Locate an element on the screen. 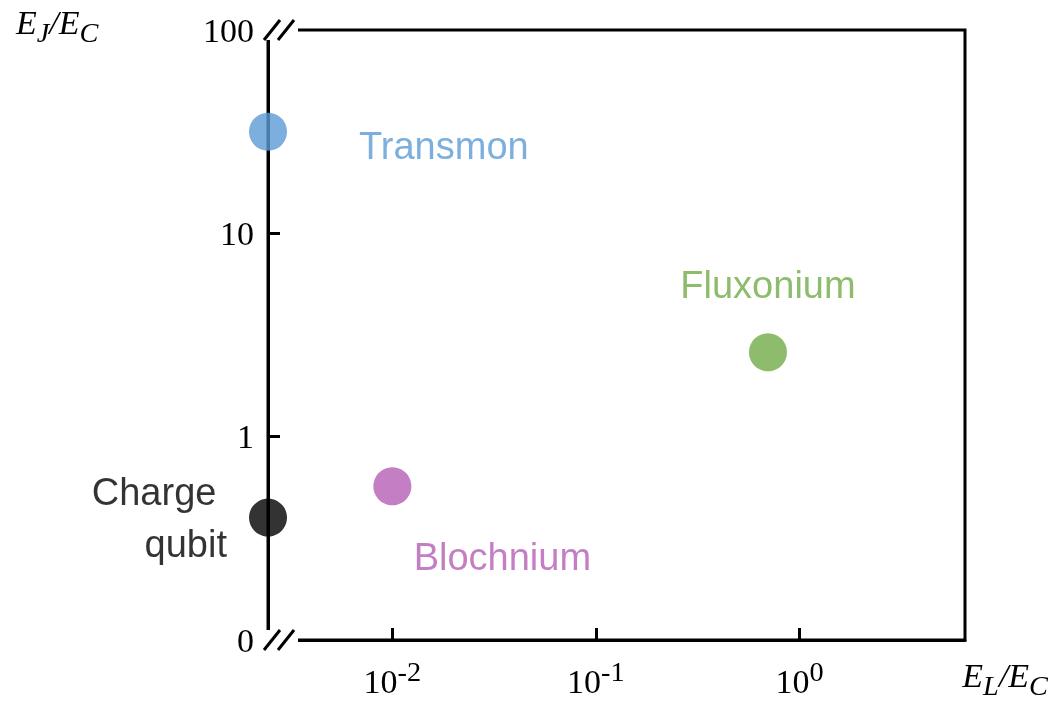  series-label: Charge qubit is located at coordinates (159, 517).